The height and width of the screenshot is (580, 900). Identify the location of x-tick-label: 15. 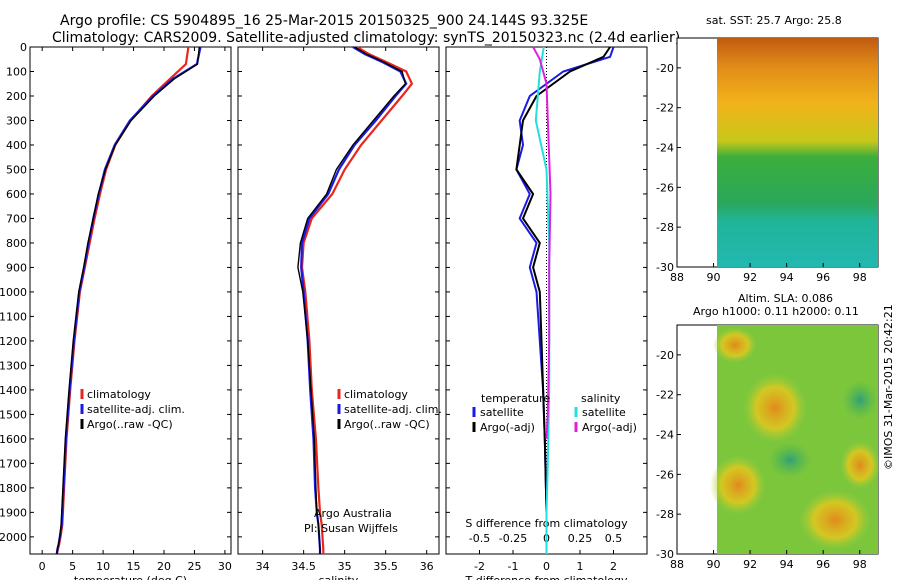
(134, 566).